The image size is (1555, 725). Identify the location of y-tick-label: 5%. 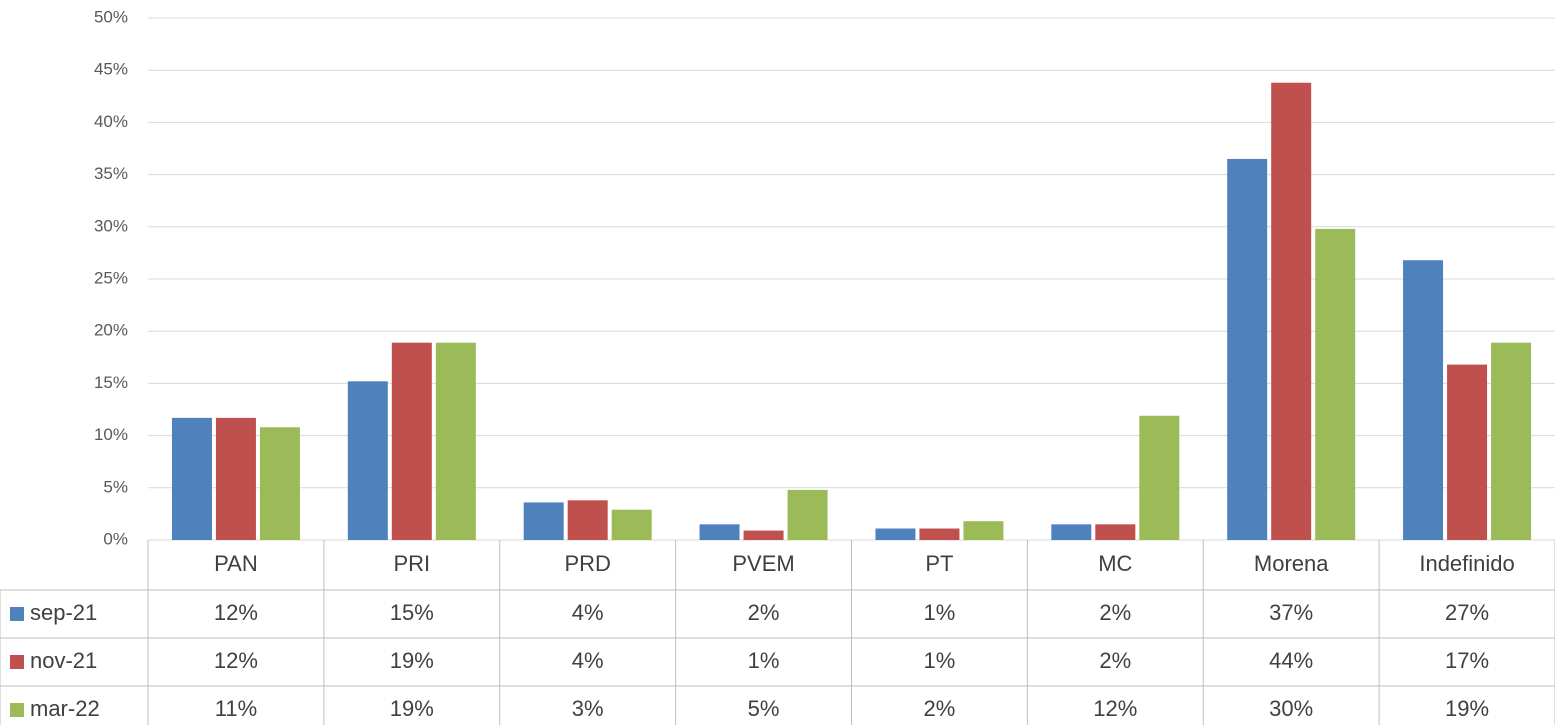
(115, 486).